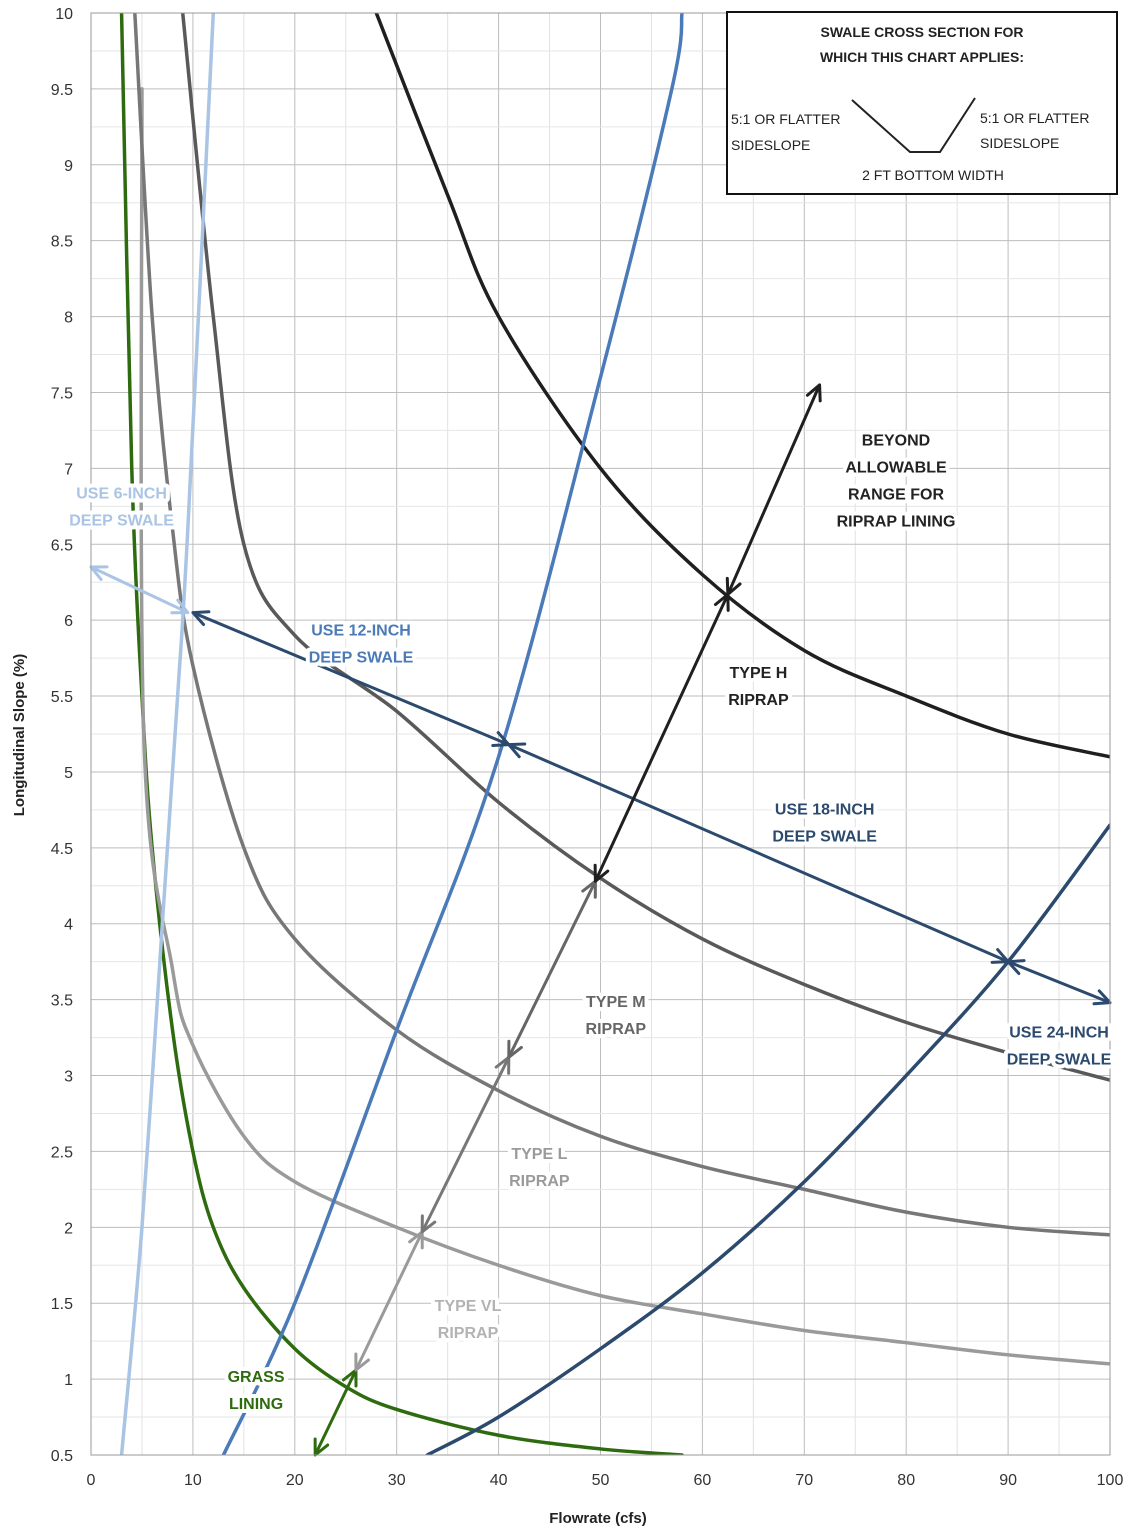 This screenshot has height=1532, width=1133. Describe the element at coordinates (906, 1480) in the screenshot. I see `x-tick-label: 80` at that location.